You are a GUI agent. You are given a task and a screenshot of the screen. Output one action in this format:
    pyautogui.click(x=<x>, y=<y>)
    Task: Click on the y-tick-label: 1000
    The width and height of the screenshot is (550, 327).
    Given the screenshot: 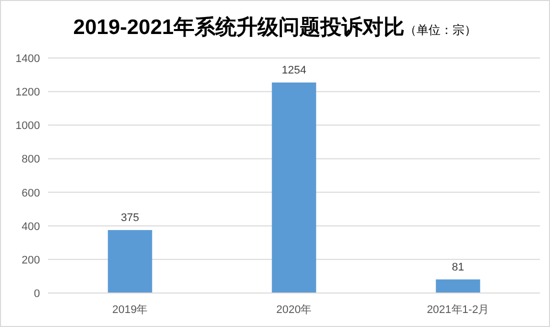 What is the action you would take?
    pyautogui.click(x=28, y=126)
    